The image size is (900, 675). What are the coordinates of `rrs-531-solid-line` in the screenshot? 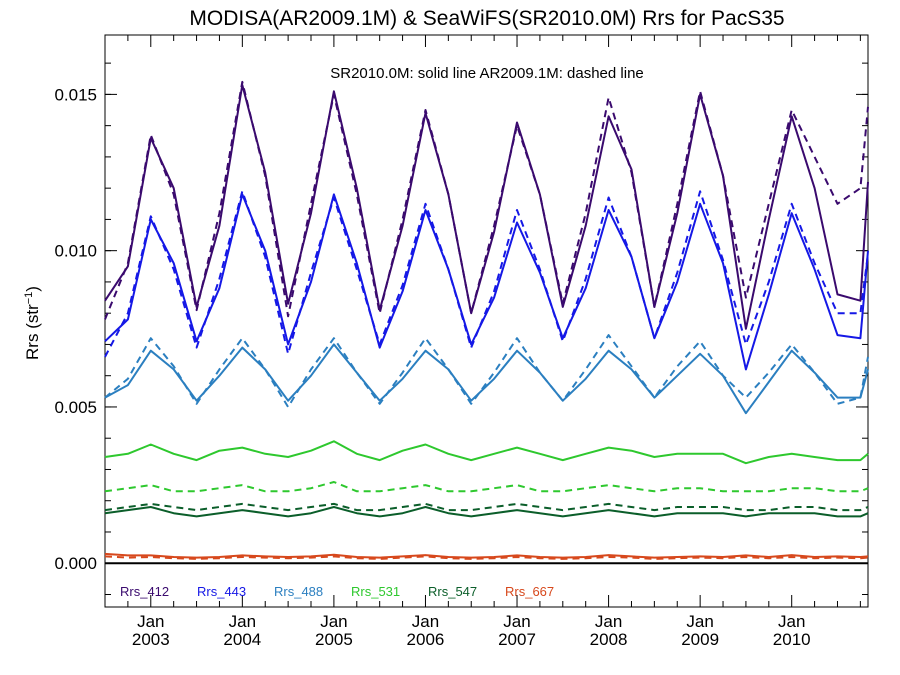 It's located at (486, 452).